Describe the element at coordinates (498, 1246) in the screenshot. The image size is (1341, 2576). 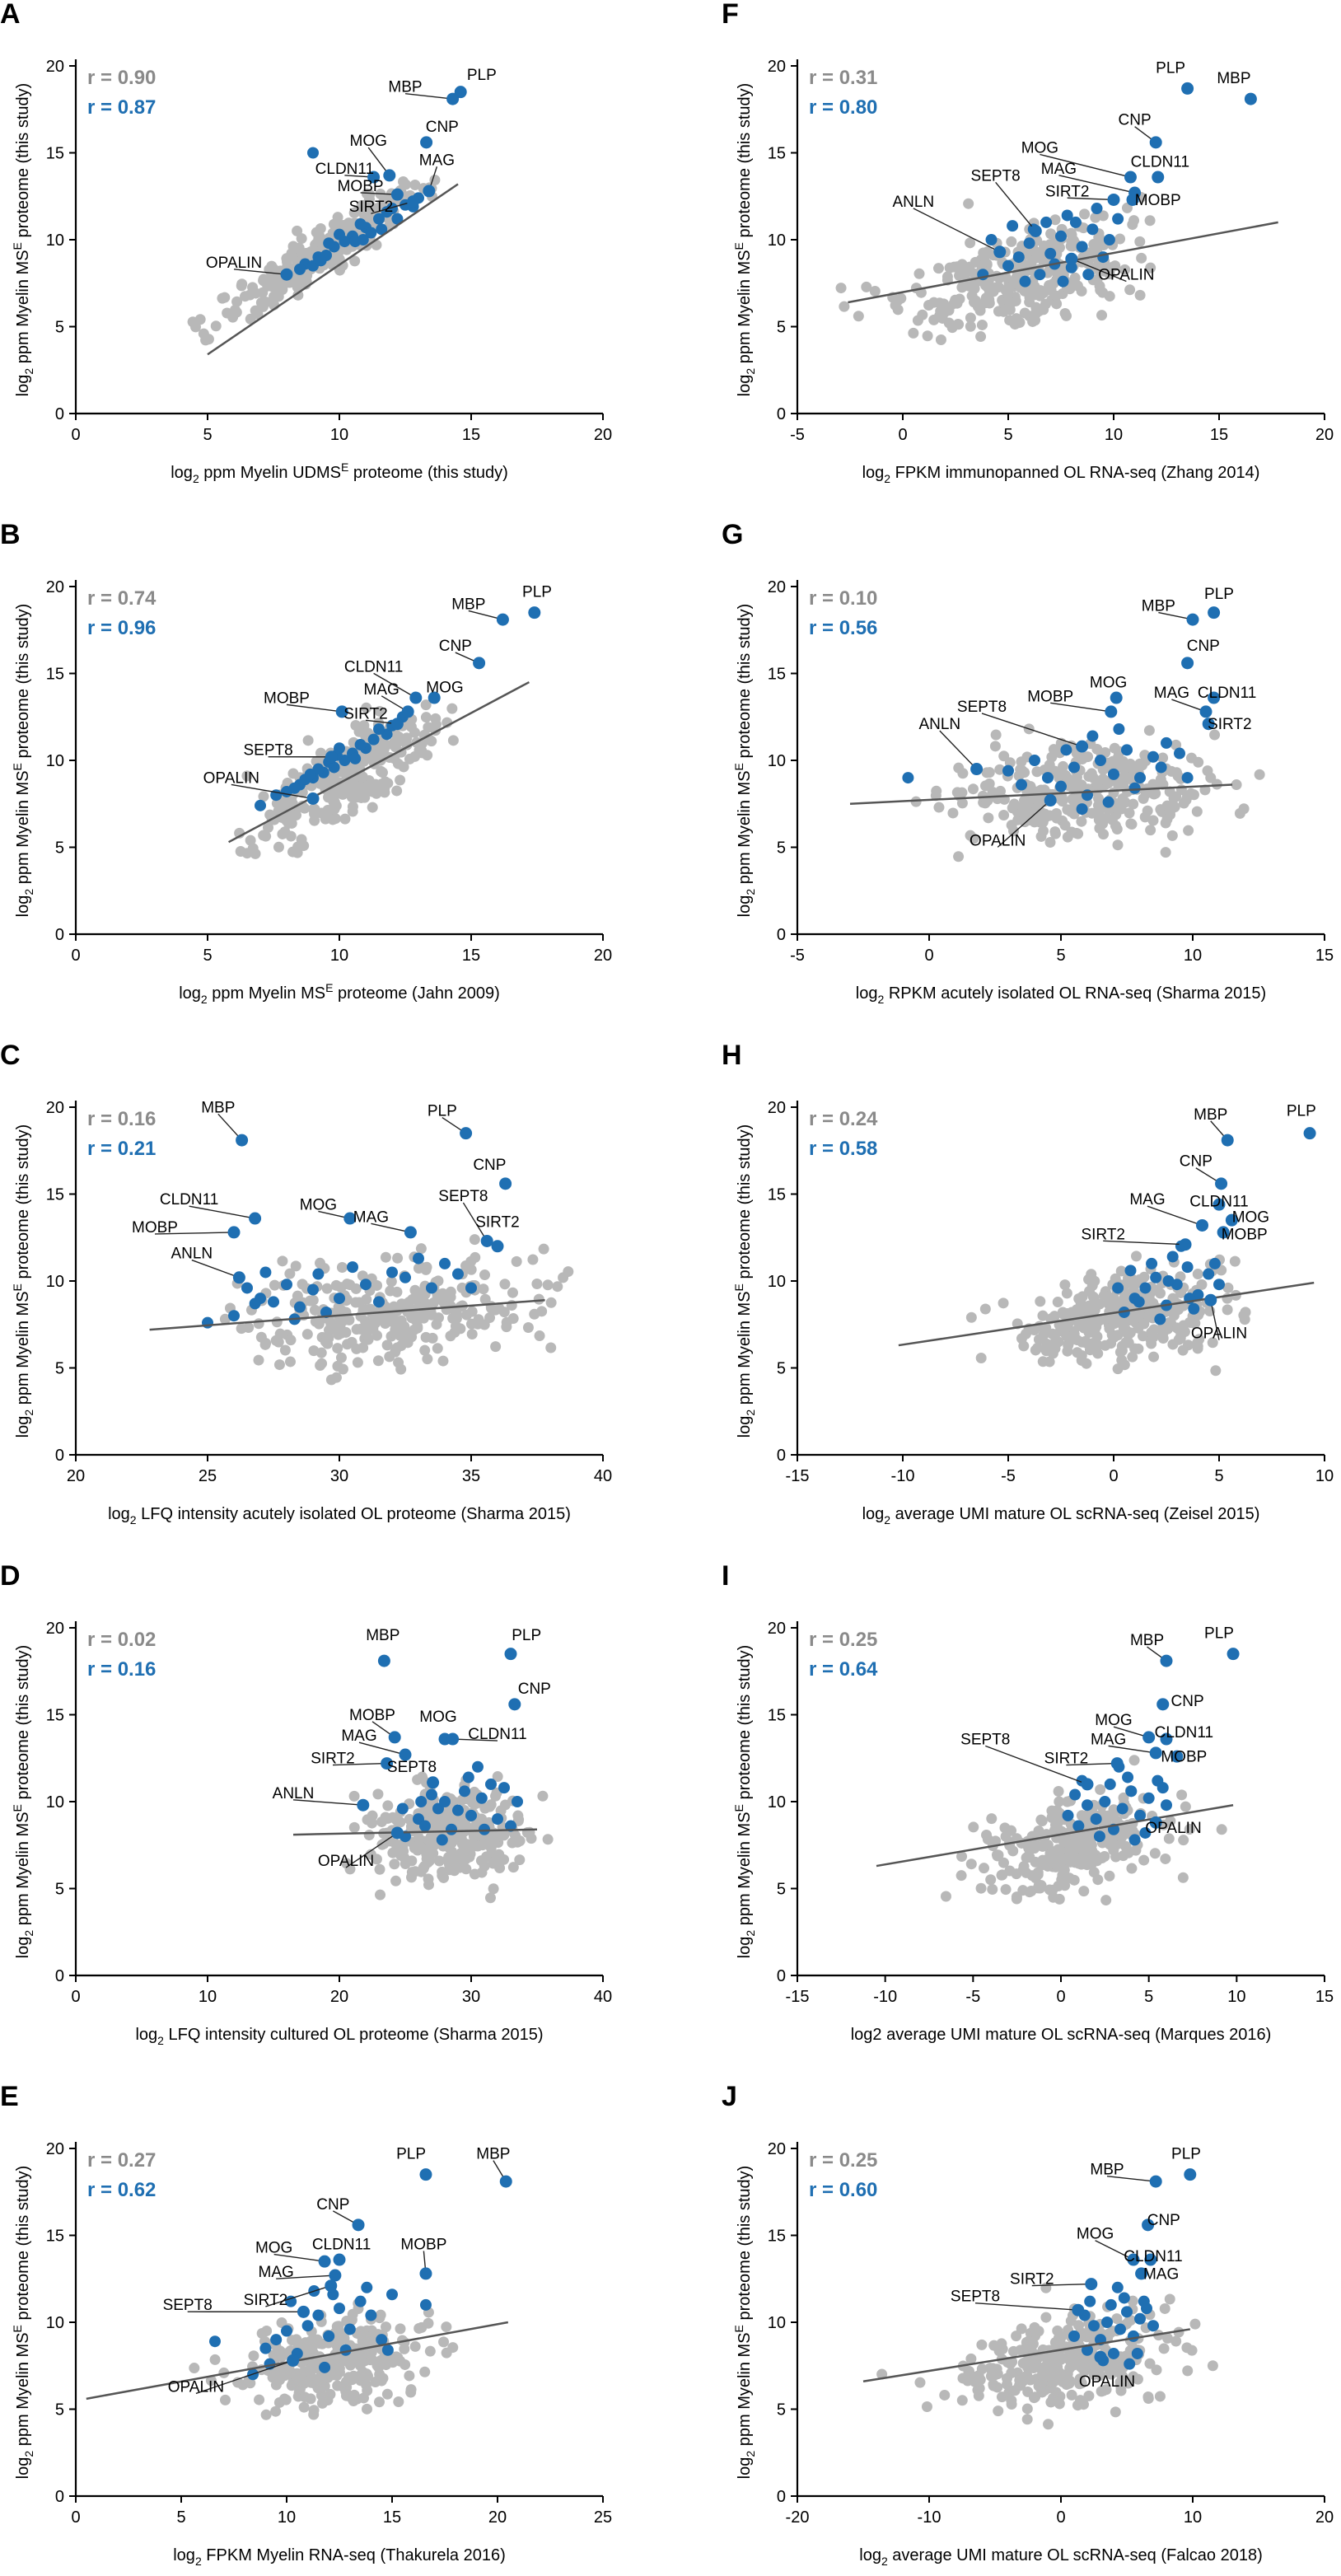
I see `highlighted-point-sirt2` at that location.